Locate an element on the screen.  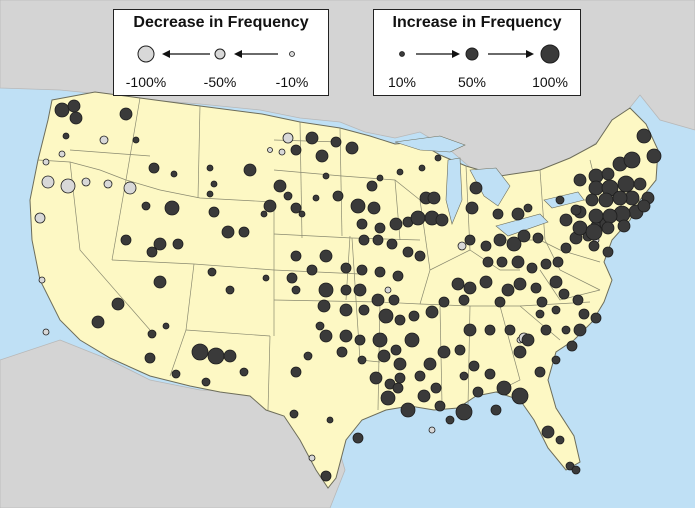
legend-label-plus-10: 10% is located at coordinates (402, 82).